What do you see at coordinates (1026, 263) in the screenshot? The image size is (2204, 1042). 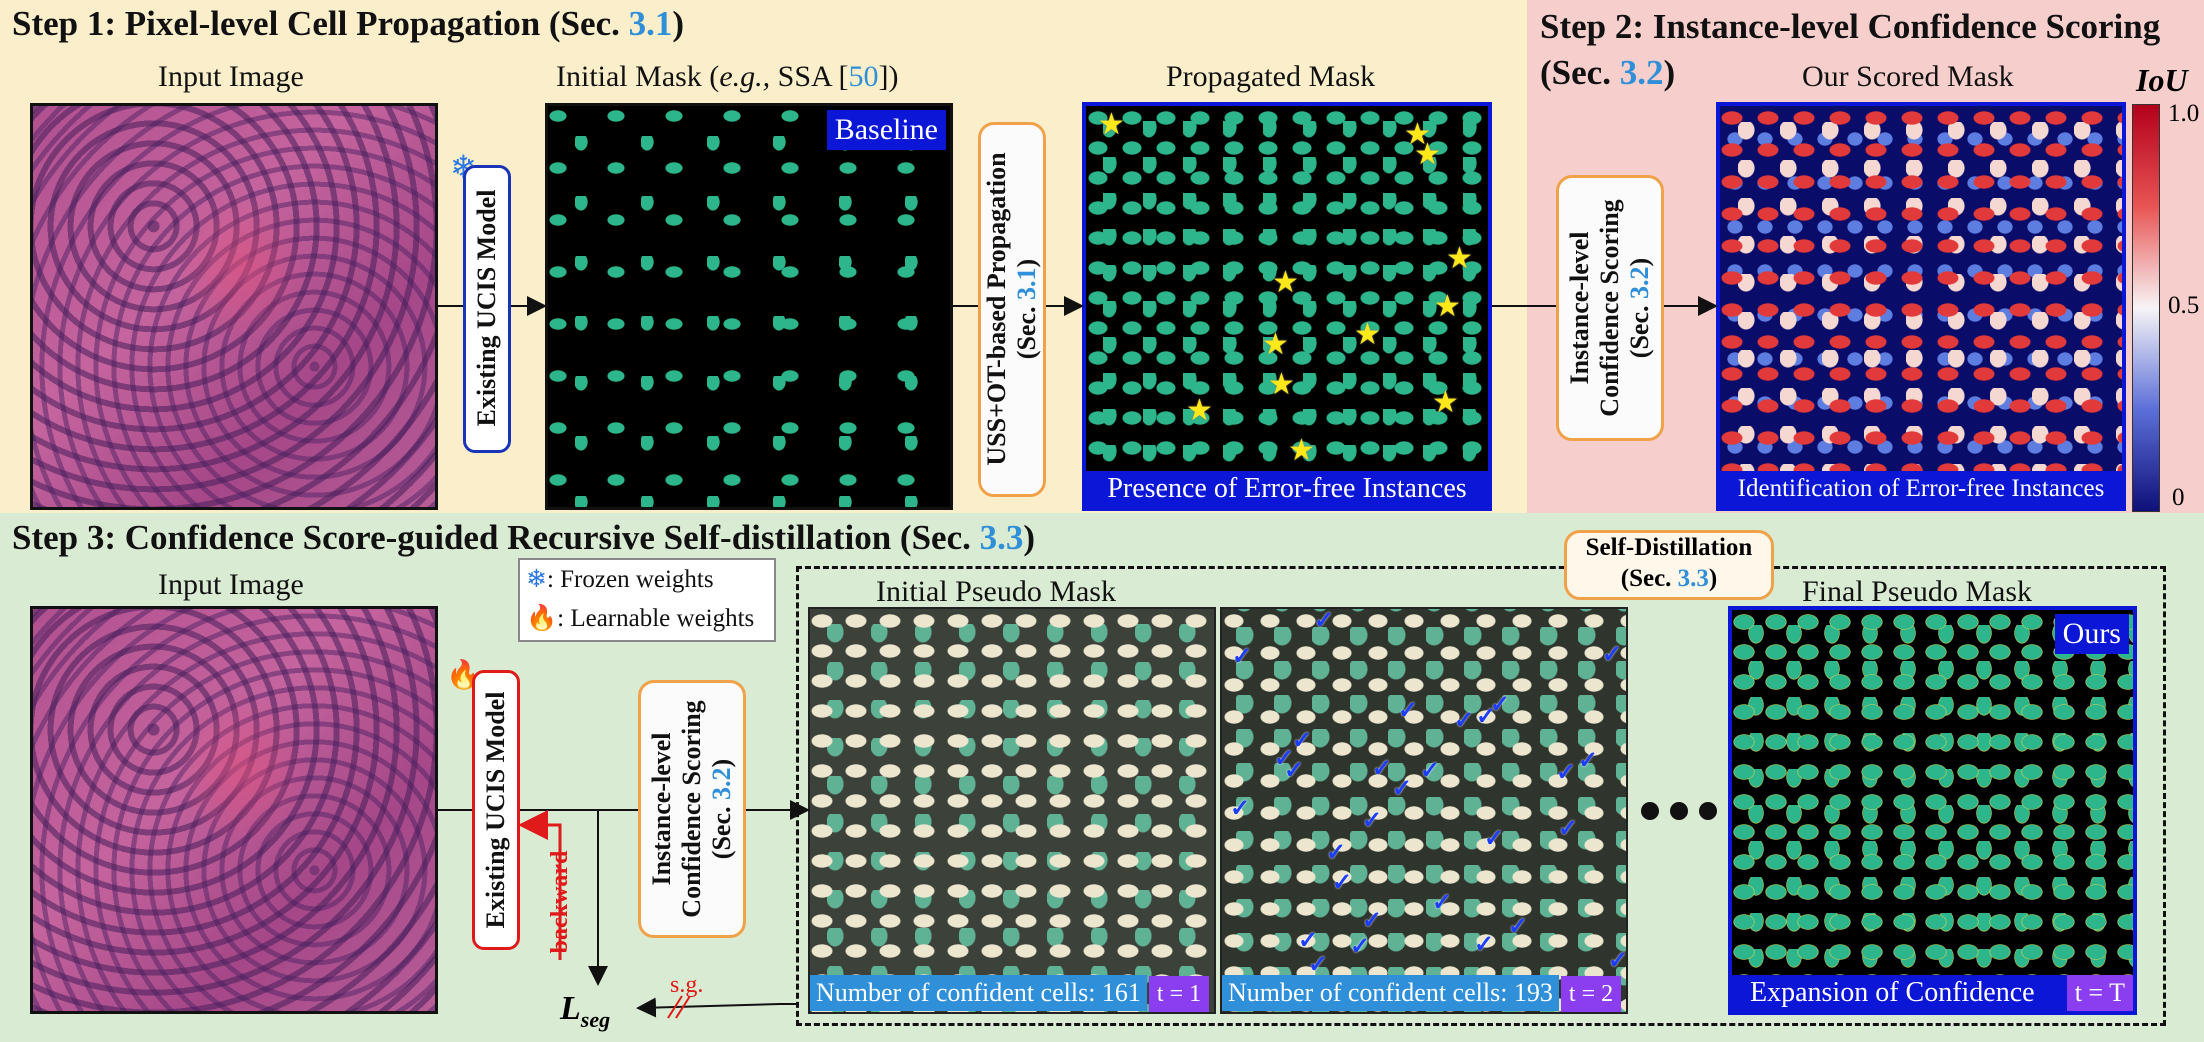 I see `propagation-close: )` at bounding box center [1026, 263].